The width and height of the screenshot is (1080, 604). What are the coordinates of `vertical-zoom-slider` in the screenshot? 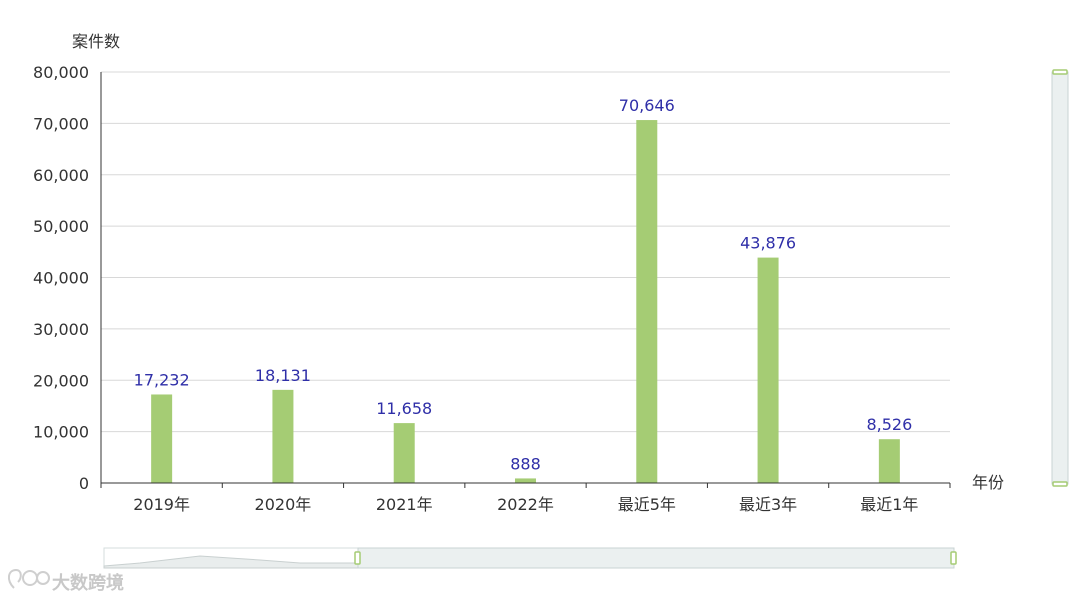 It's located at (1060, 278).